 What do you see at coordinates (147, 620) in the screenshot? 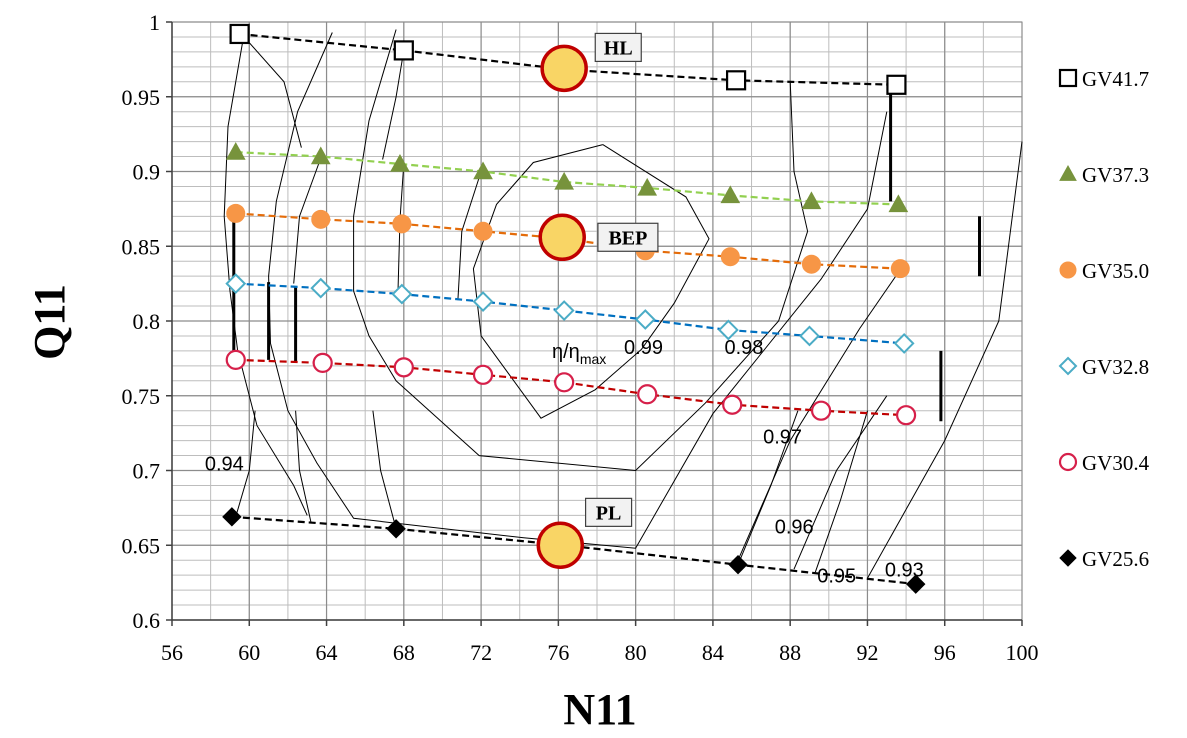
I see `y-tick-label: 0.6` at bounding box center [147, 620].